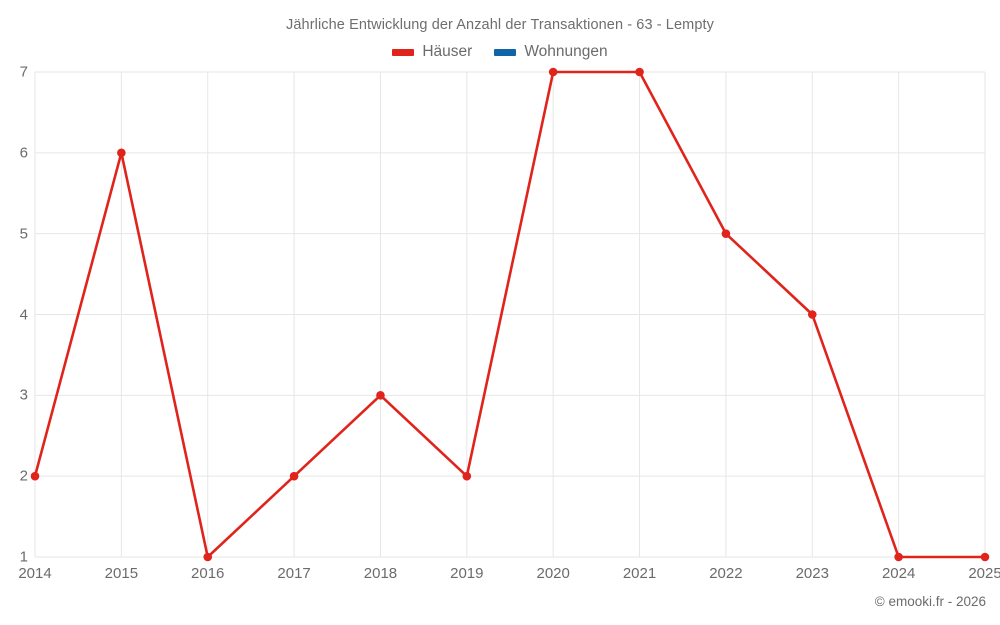  I want to click on x-axis-tick-label: 2019, so click(467, 573).